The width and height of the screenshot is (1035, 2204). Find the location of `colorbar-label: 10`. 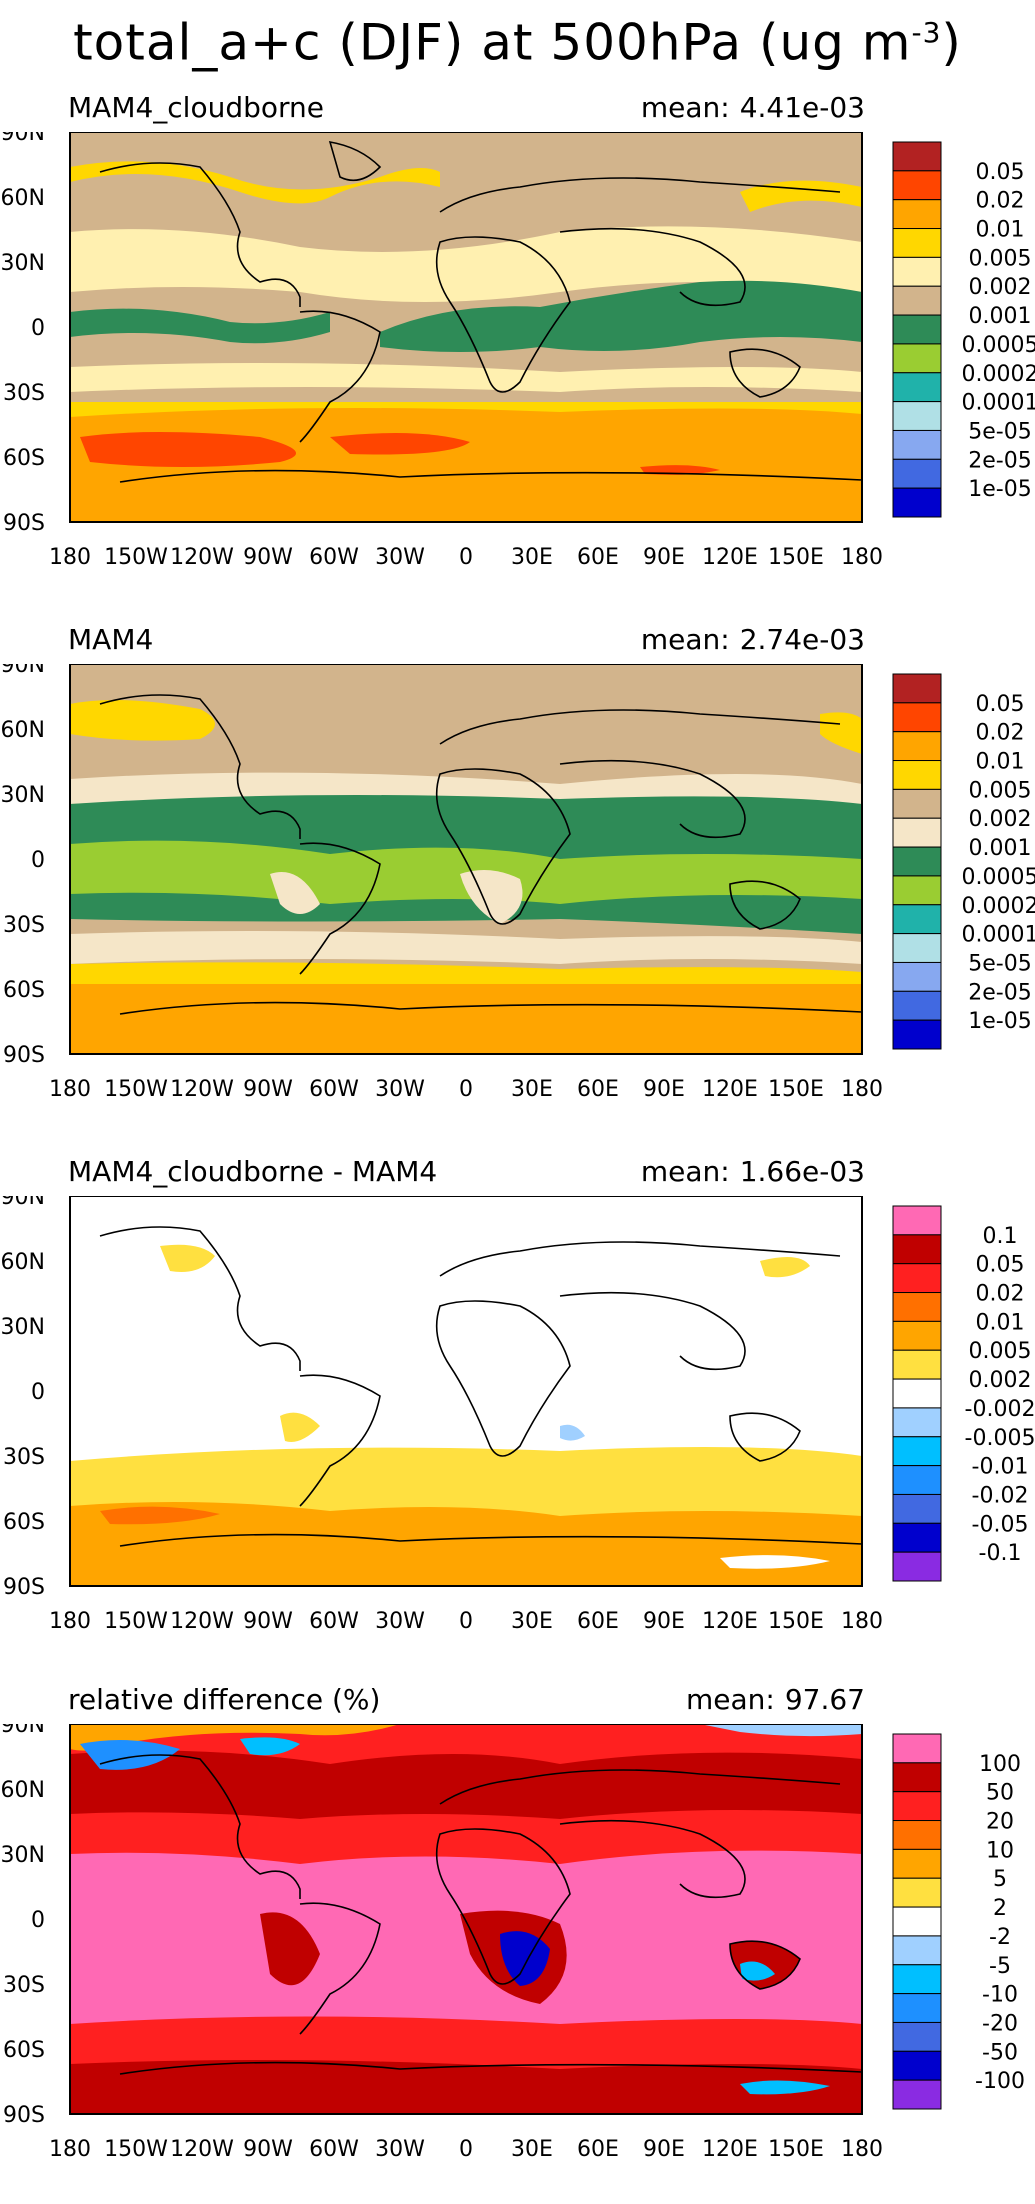

colorbar-label: 10 is located at coordinates (1000, 1850).